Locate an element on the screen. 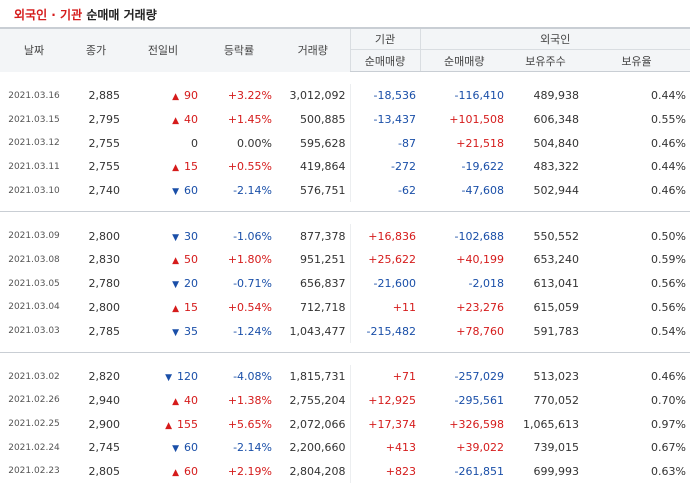 Image resolution: width=690 pixels, height=483 pixels. rate-cell: +0.55% is located at coordinates (239, 167).